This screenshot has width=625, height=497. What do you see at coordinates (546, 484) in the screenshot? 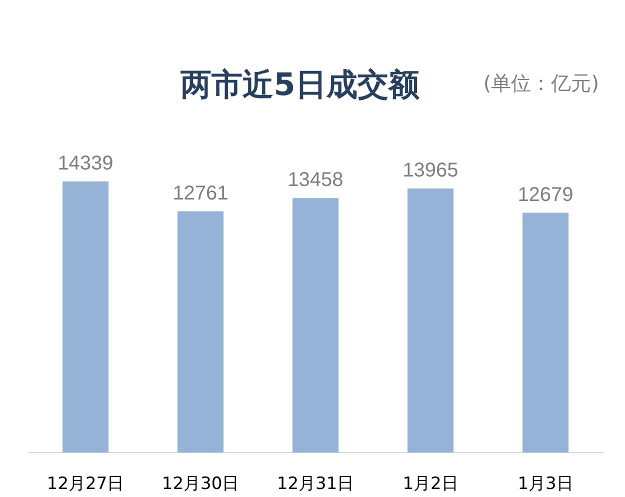
I see `x-tick-label: 1月3日` at bounding box center [546, 484].